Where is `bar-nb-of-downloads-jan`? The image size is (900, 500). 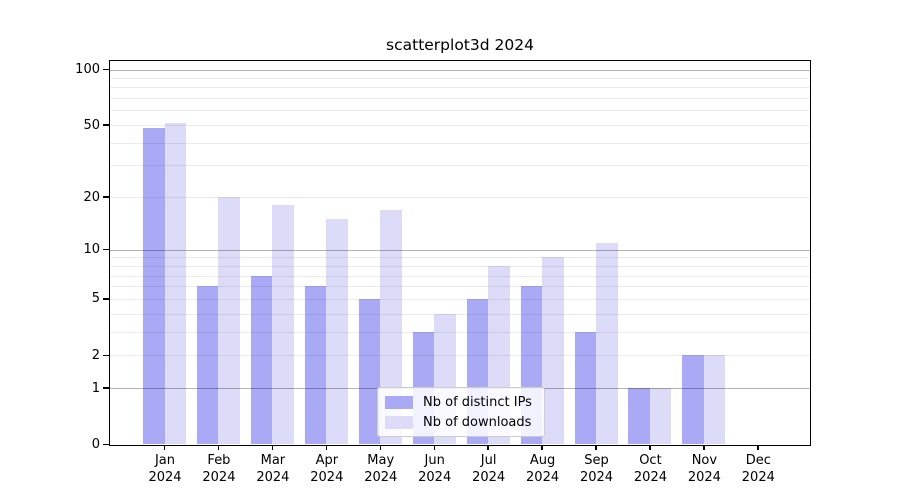
bar-nb-of-downloads-jan is located at coordinates (175, 284).